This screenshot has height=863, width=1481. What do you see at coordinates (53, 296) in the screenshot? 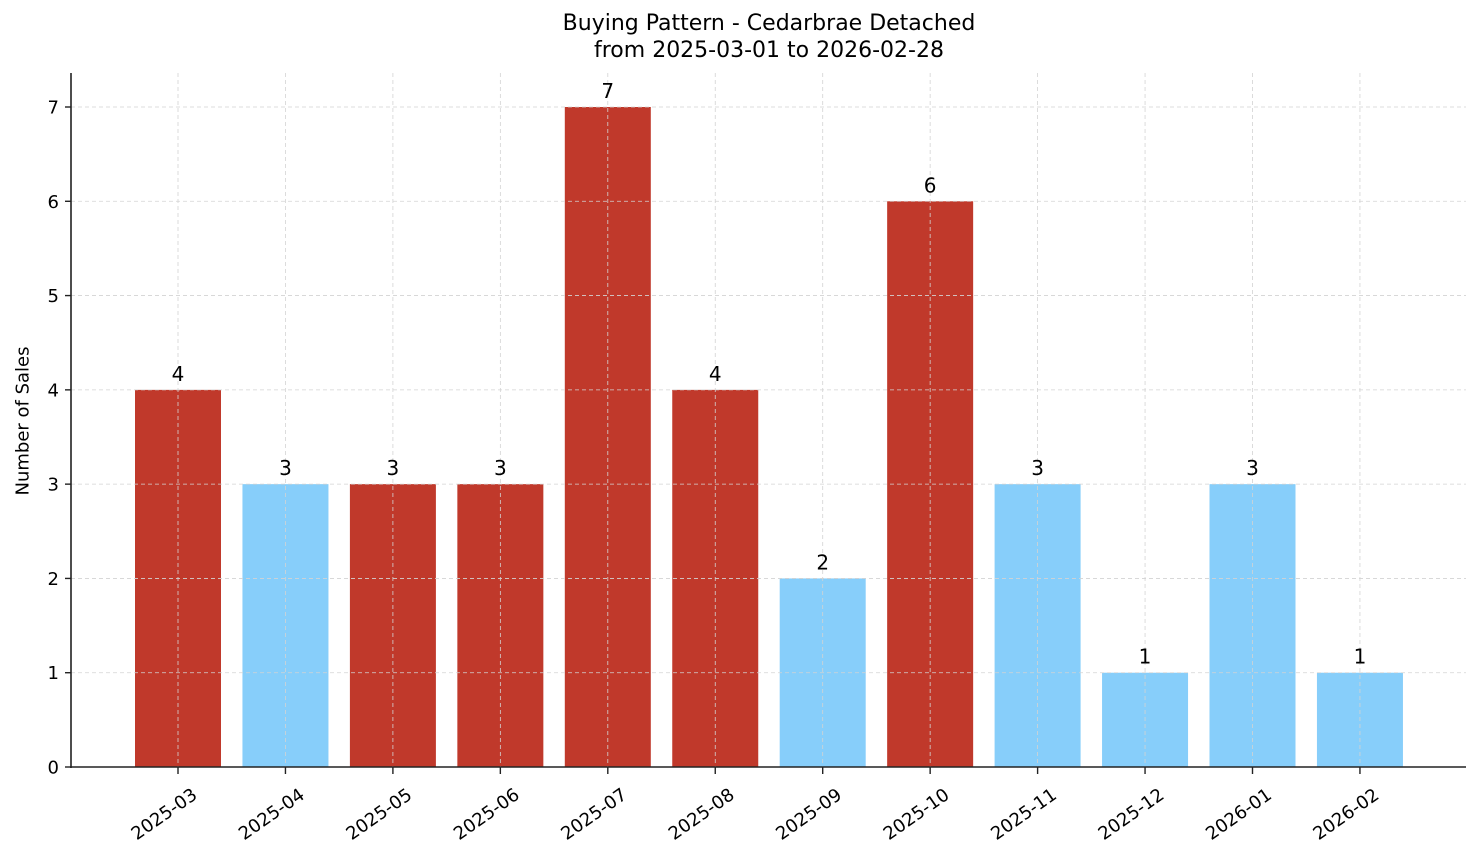
I see `y-tick-label: 5` at bounding box center [53, 296].